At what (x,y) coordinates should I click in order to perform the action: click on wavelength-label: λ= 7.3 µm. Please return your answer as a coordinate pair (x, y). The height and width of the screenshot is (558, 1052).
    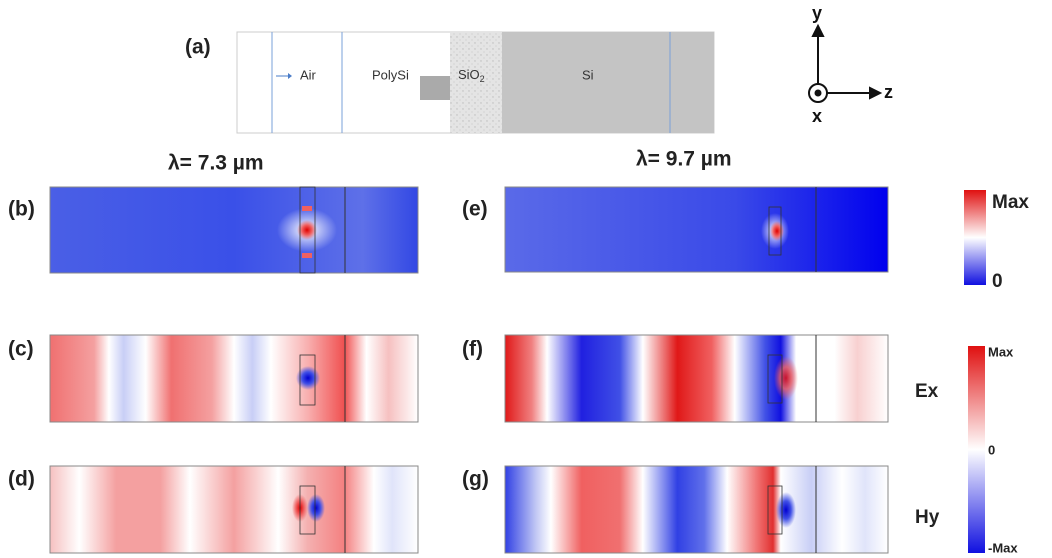
    Looking at the image, I should click on (216, 163).